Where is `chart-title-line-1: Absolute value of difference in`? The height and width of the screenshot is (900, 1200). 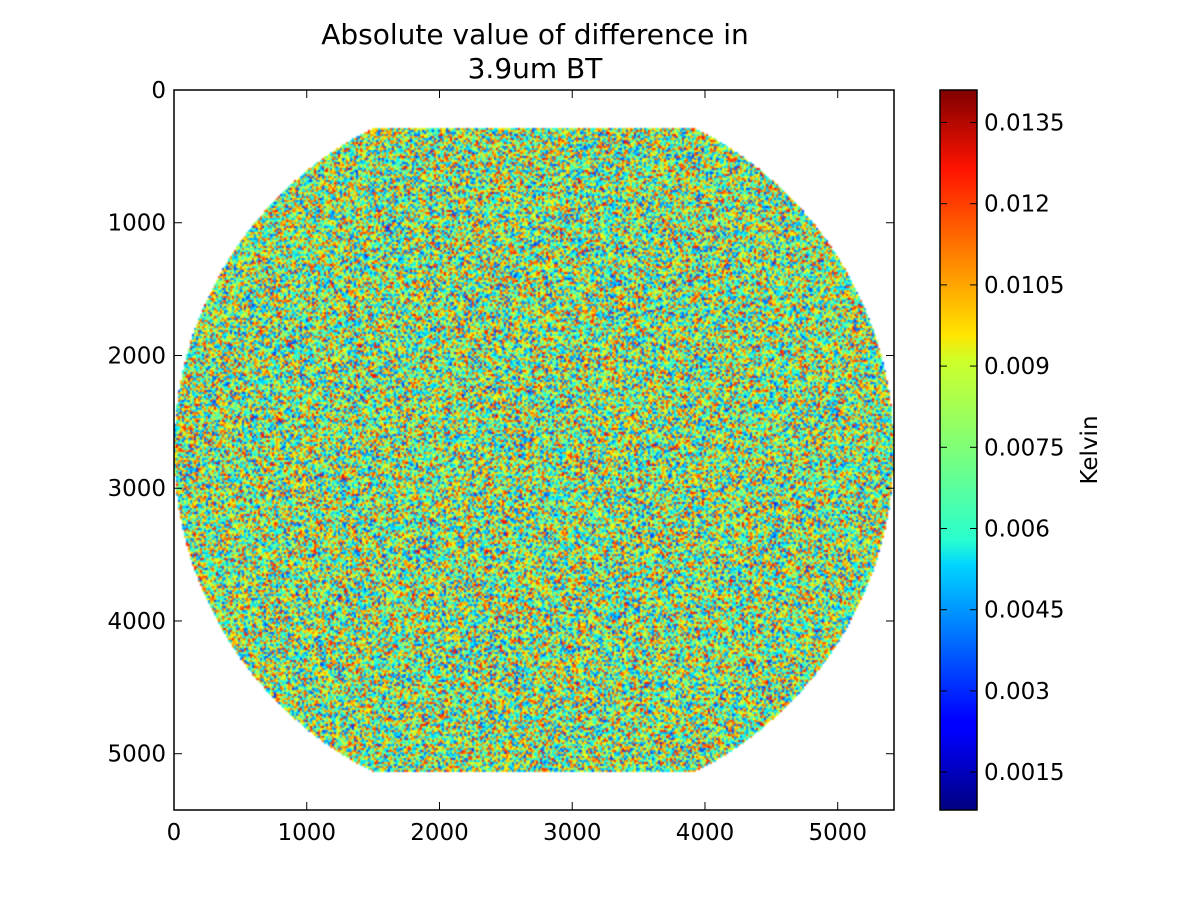 chart-title-line-1: Absolute value of difference in is located at coordinates (535, 34).